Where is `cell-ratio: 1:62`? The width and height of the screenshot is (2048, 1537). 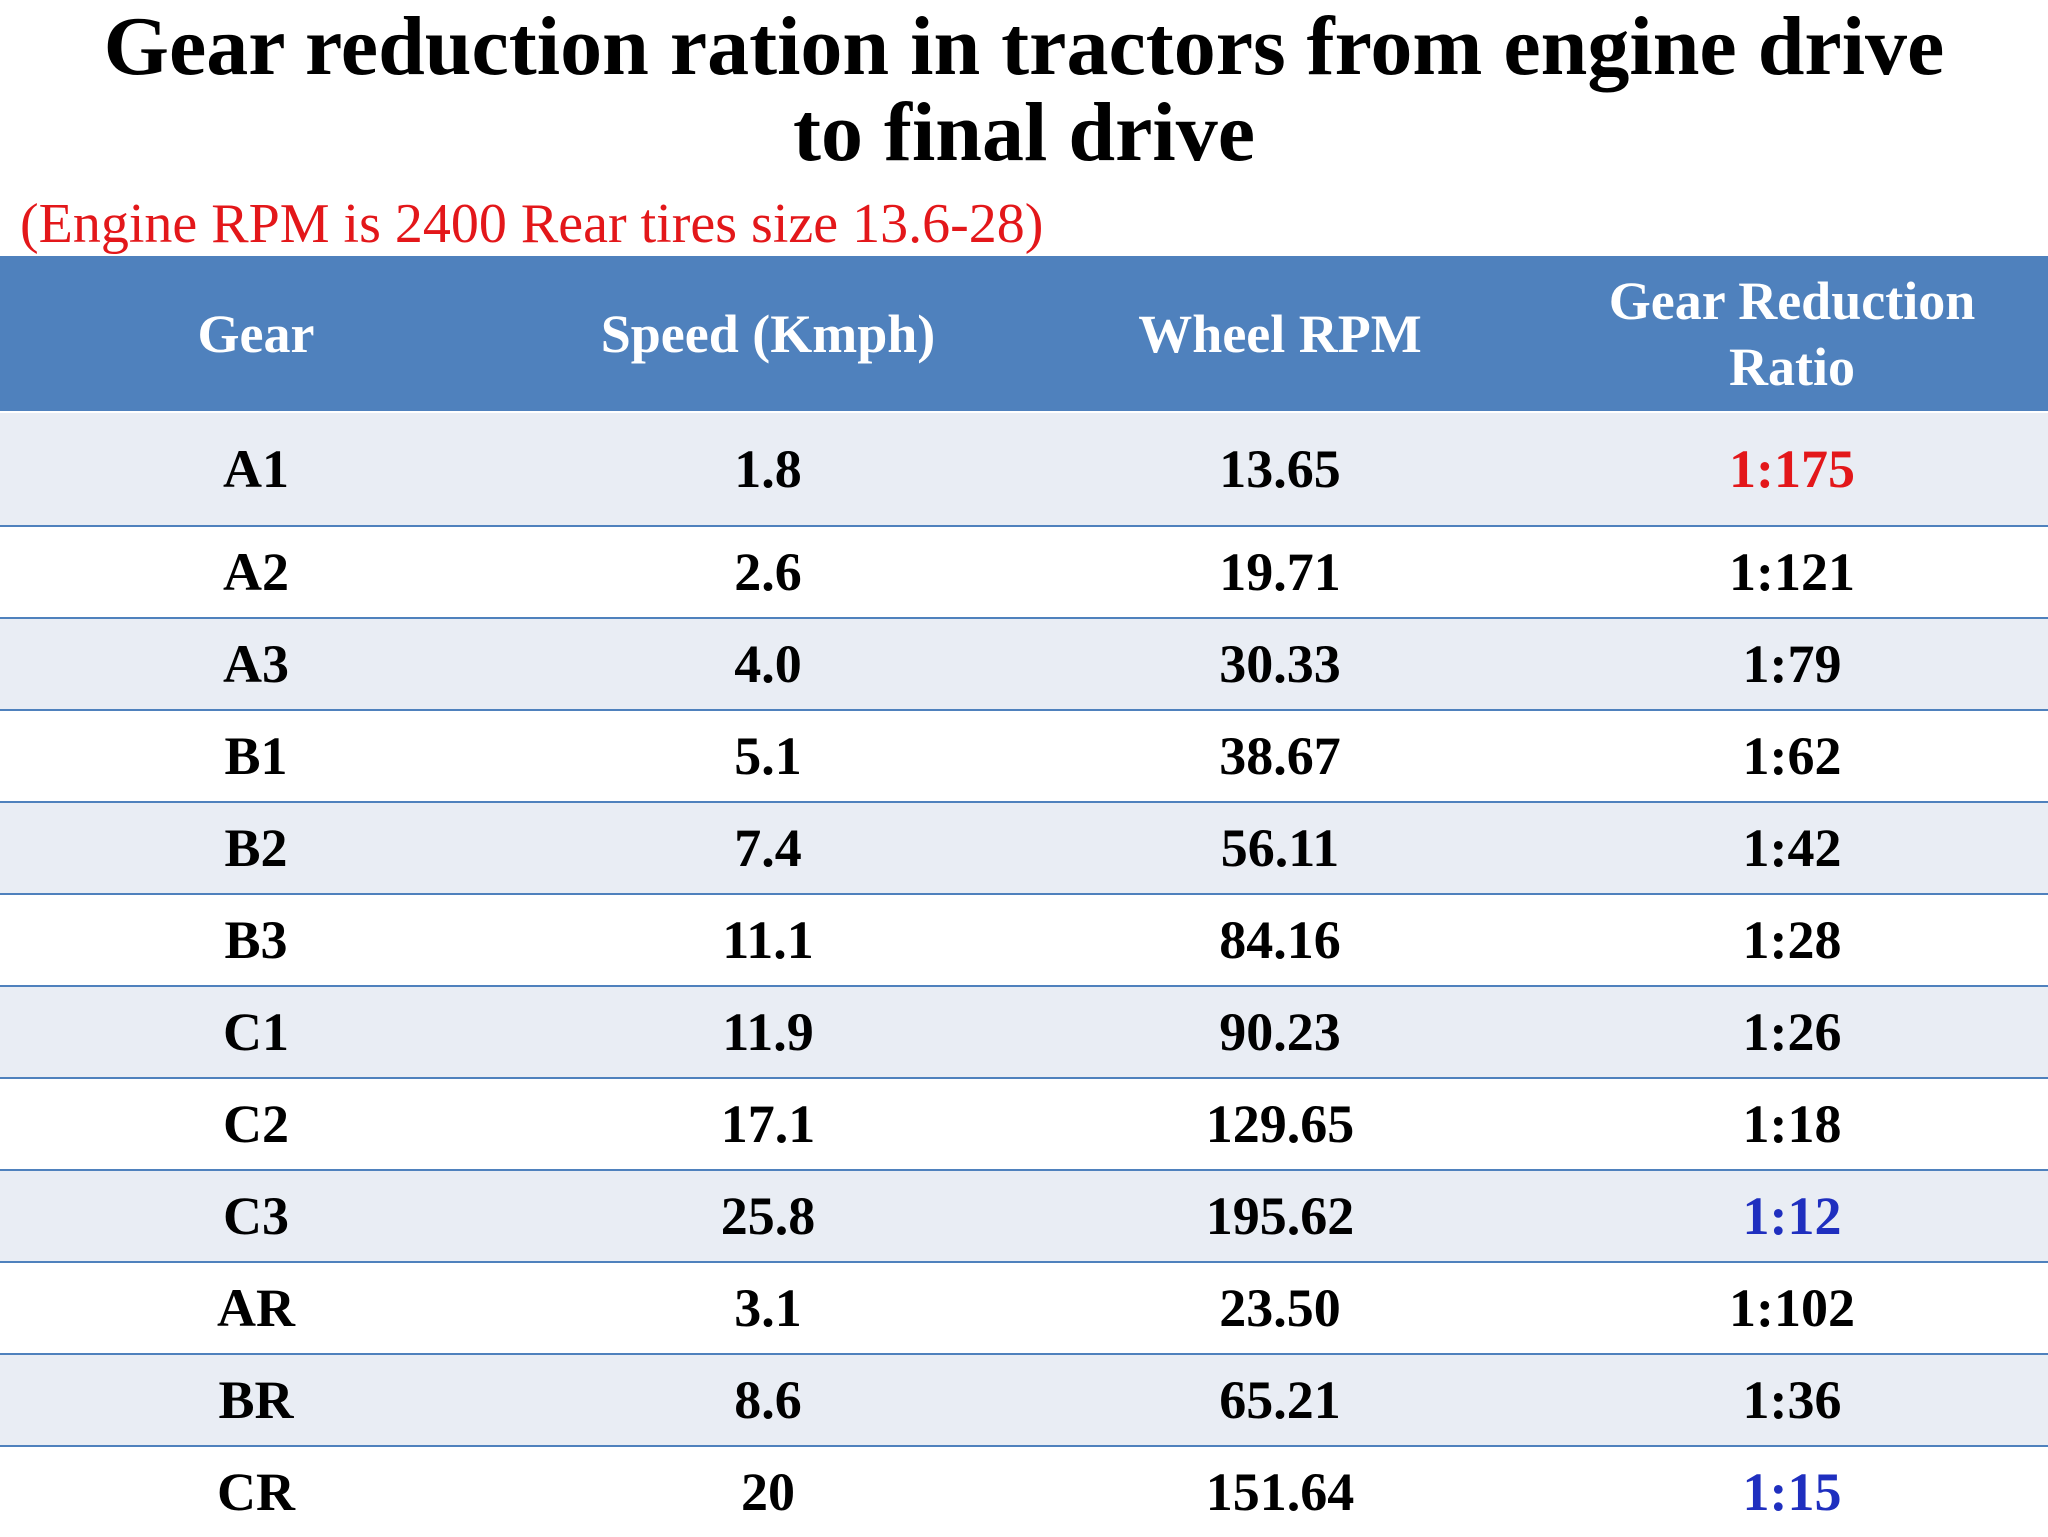 cell-ratio: 1:62 is located at coordinates (1792, 755).